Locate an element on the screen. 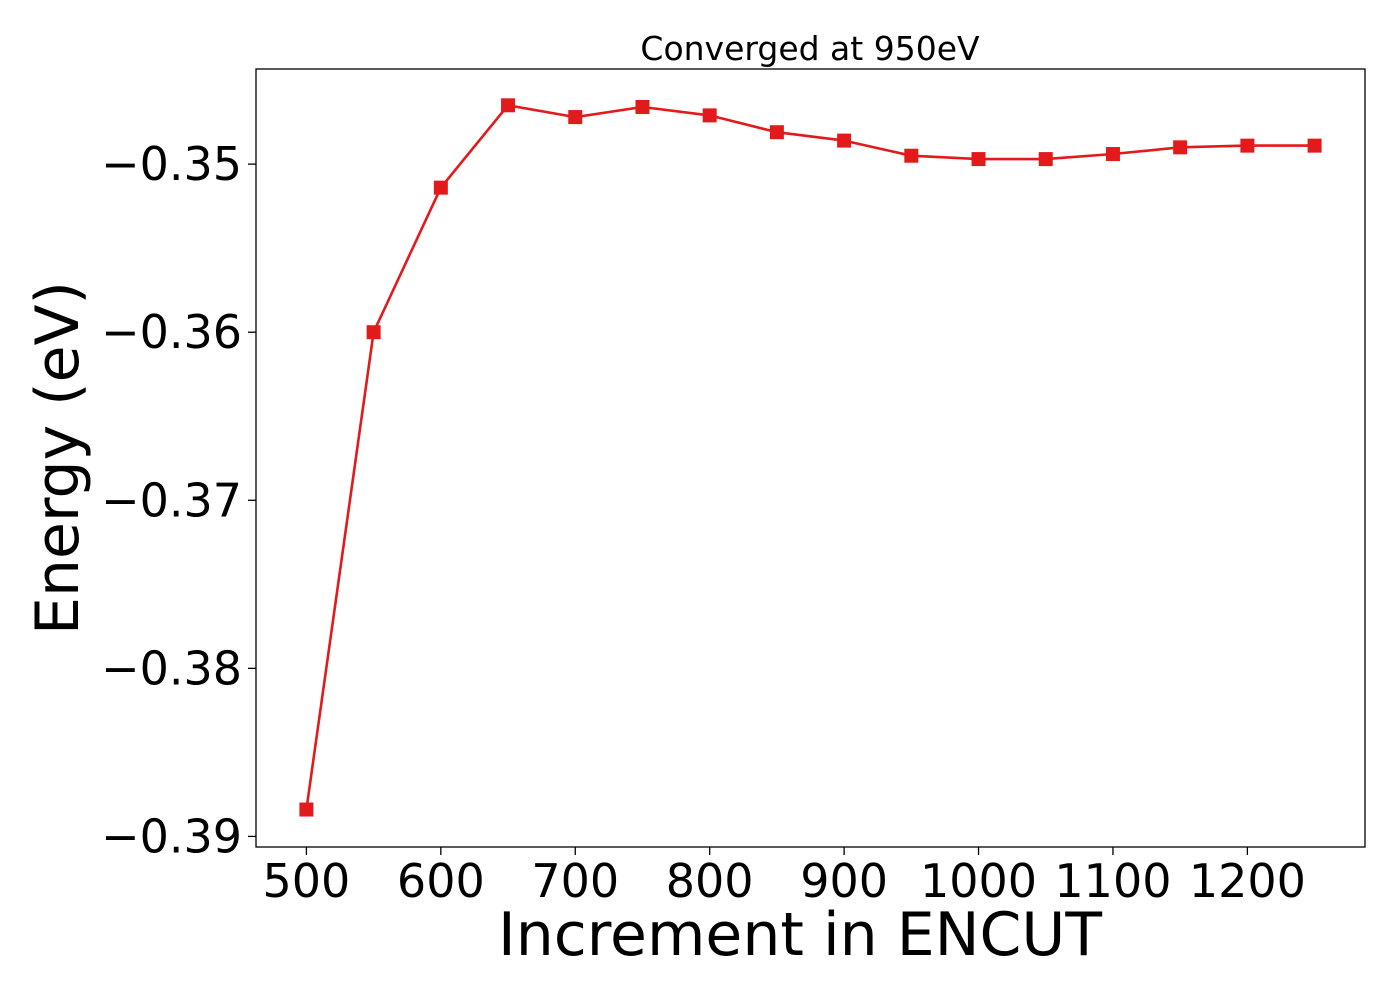 This screenshot has width=1400, height=1000. x-tick-label: 1100 is located at coordinates (1112, 881).